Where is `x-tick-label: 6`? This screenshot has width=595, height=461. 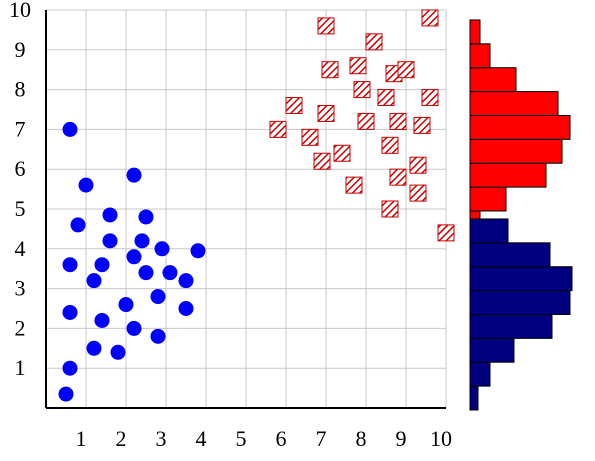
x-tick-label: 6 is located at coordinates (281, 438).